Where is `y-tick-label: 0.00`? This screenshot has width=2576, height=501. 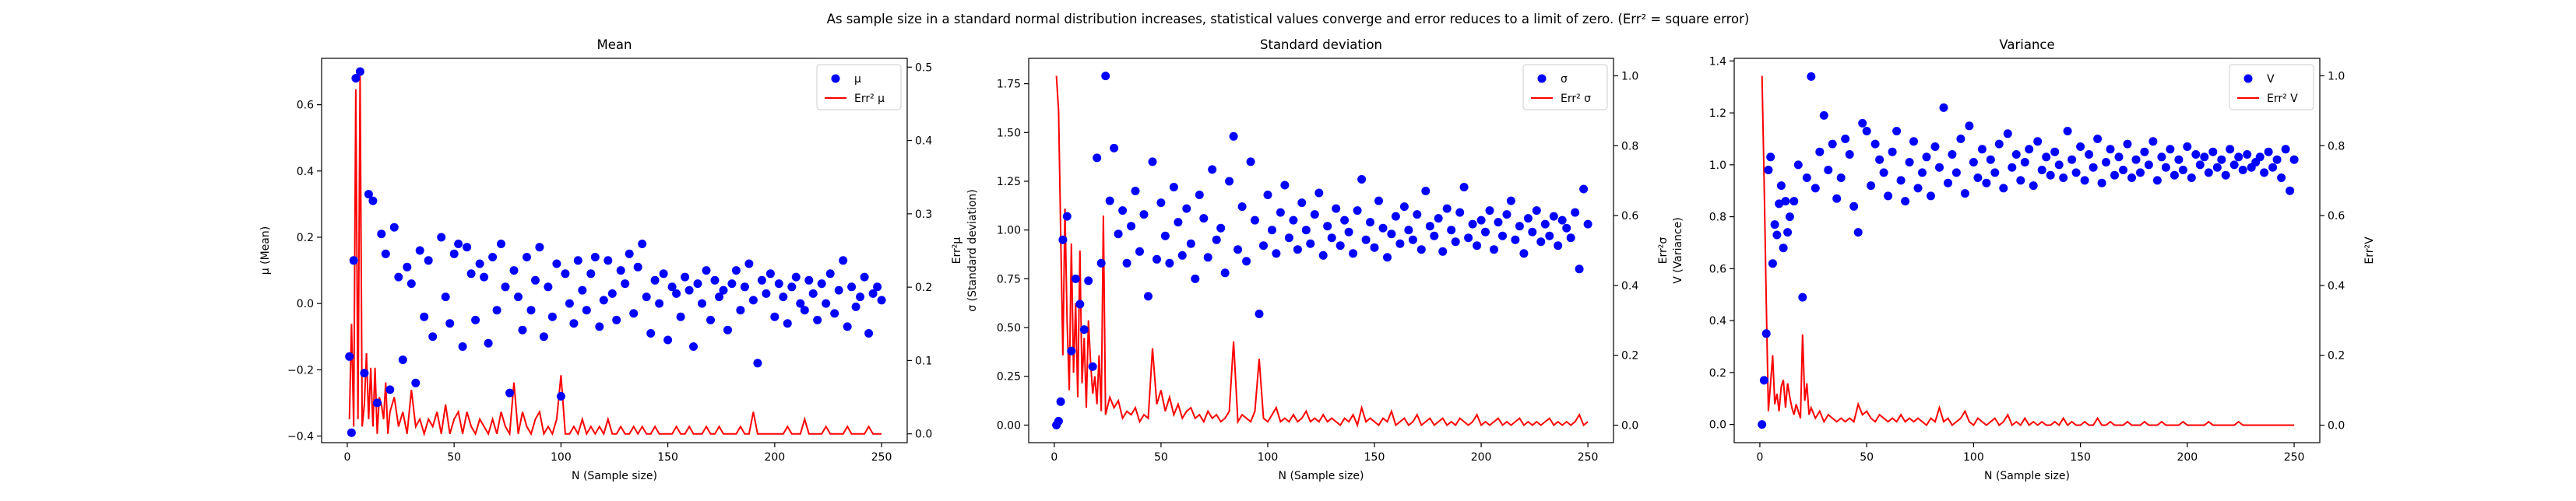
y-tick-label: 0.00 is located at coordinates (1009, 426).